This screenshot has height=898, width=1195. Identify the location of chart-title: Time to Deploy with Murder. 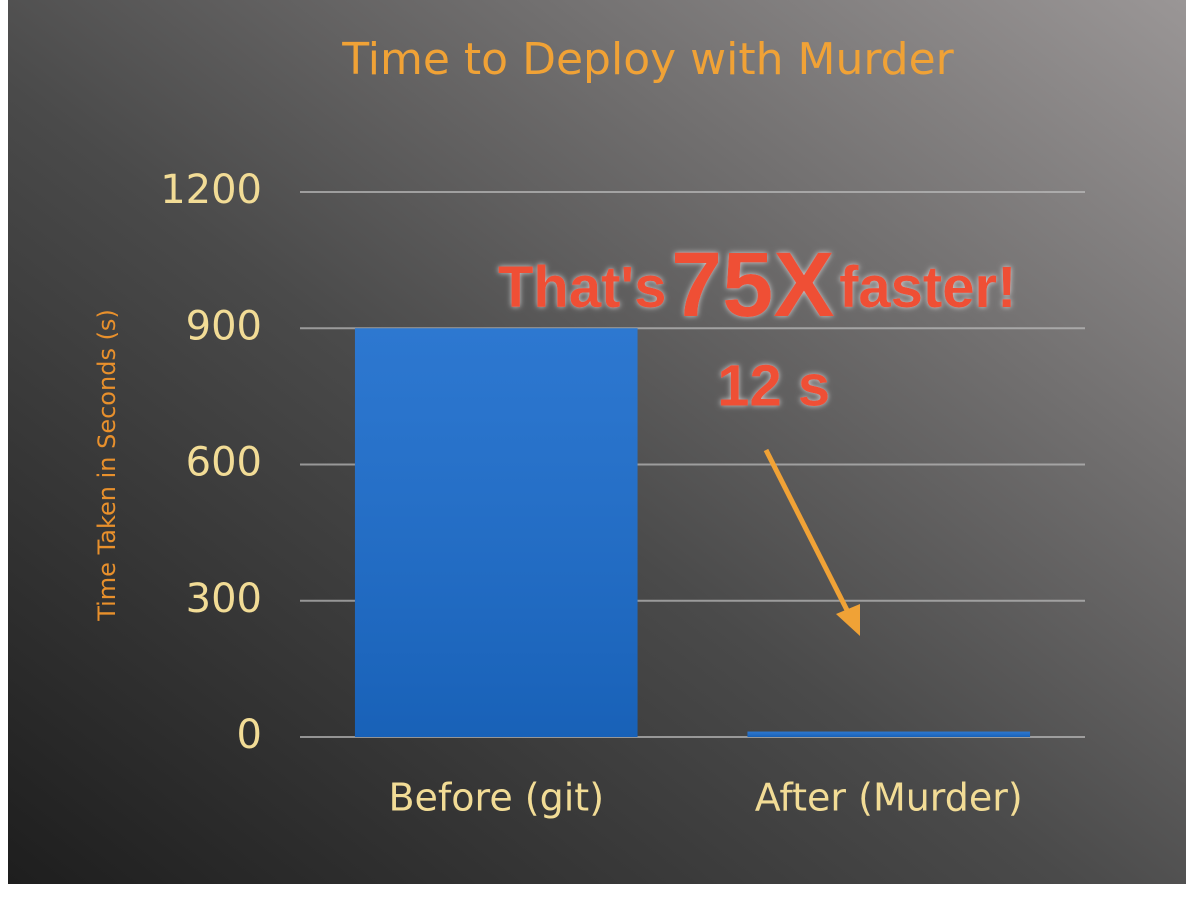
(647, 59).